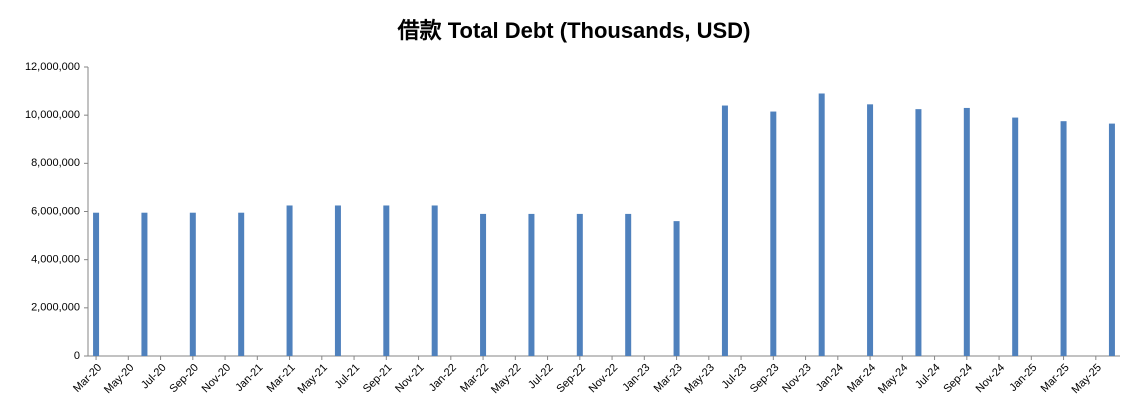  I want to click on x-tick-label: Sep-20, so click(184, 379).